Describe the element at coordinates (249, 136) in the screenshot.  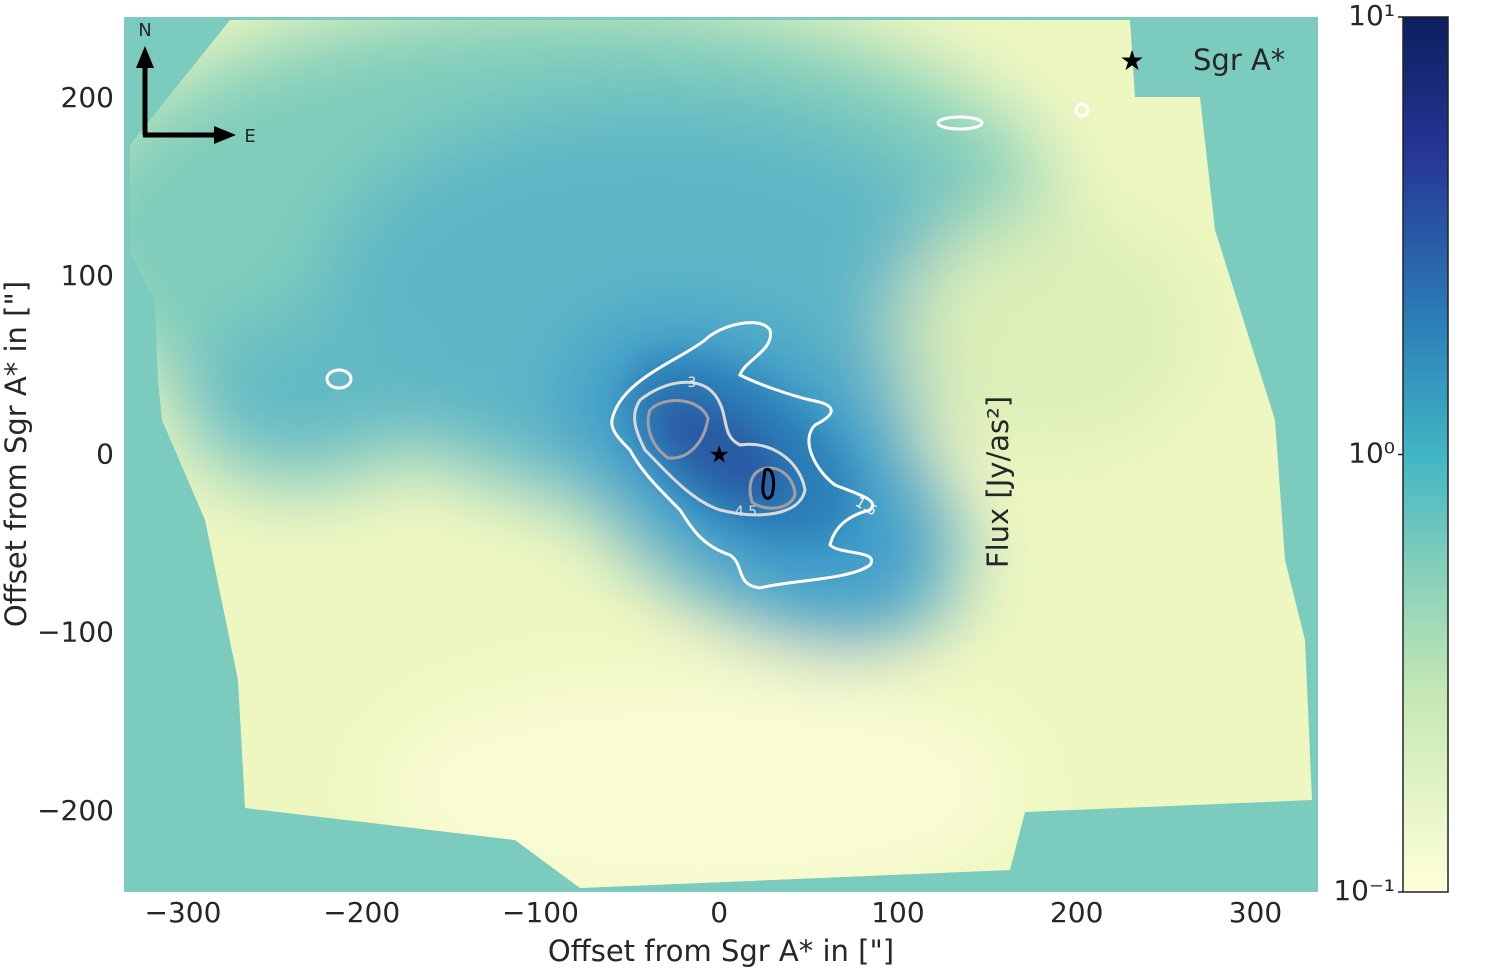
I see `compass-label: E` at that location.